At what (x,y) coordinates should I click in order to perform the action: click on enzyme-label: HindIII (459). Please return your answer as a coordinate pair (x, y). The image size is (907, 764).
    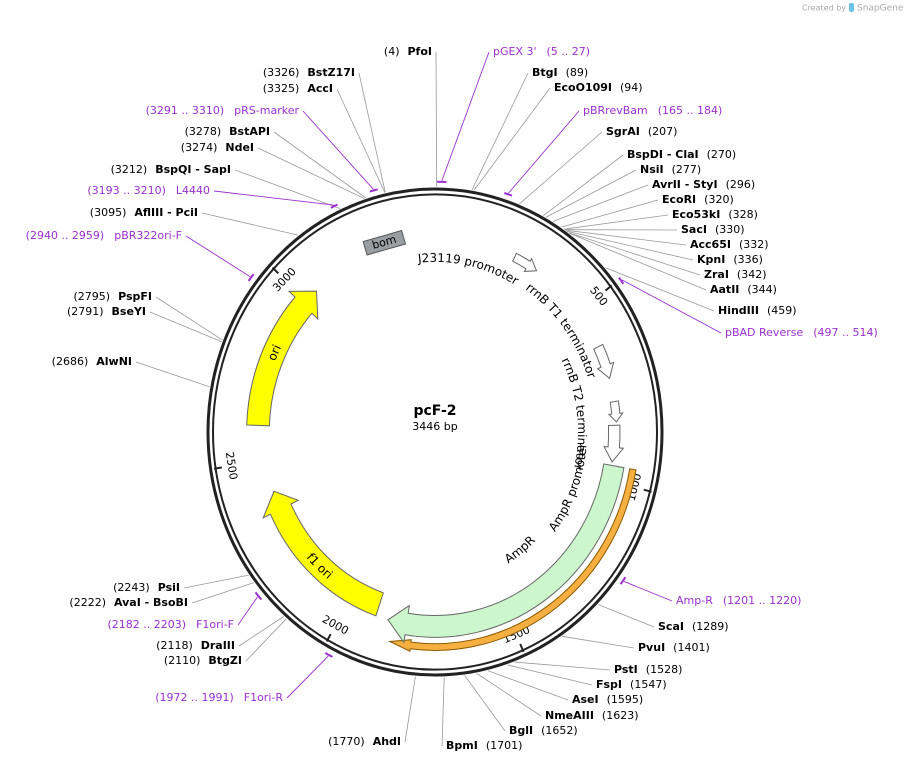
    Looking at the image, I should click on (757, 310).